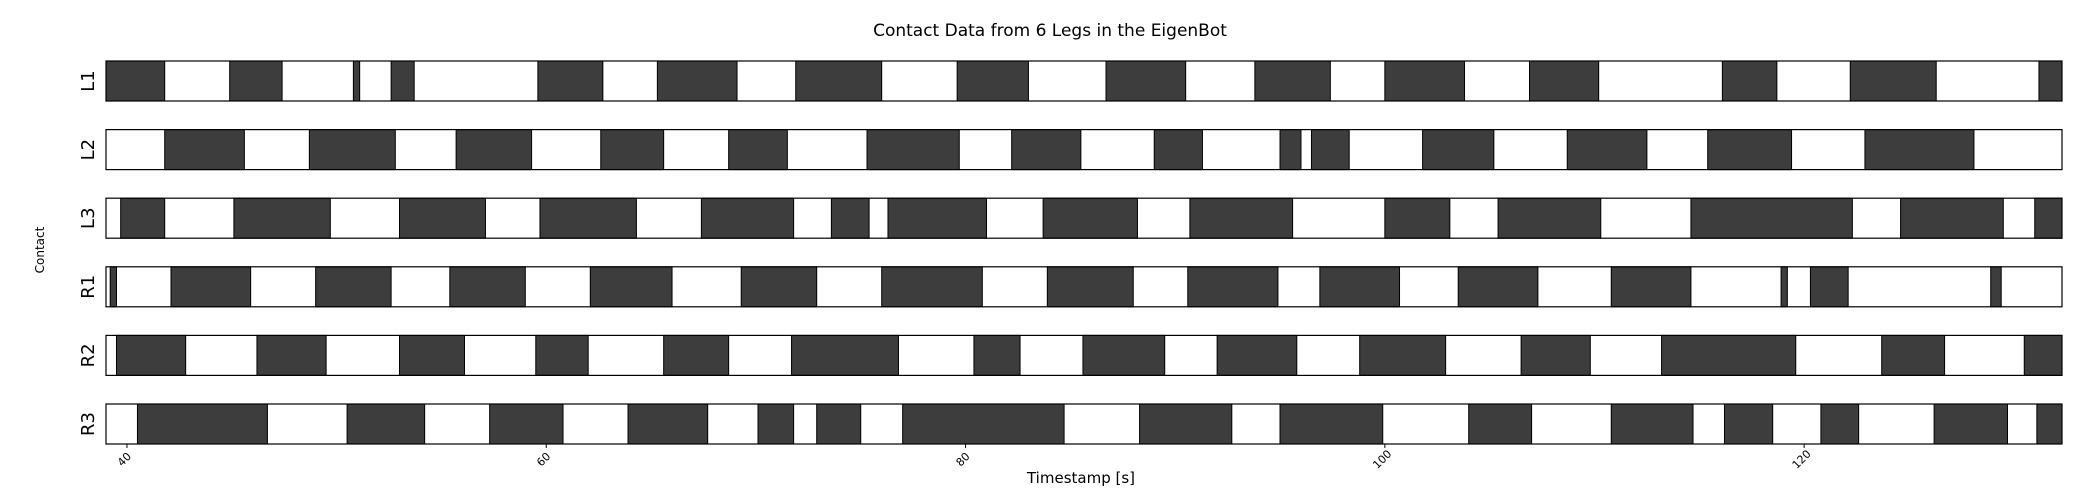 This screenshot has width=2100, height=500. I want to click on y-axis-label: Contact, so click(40, 249).